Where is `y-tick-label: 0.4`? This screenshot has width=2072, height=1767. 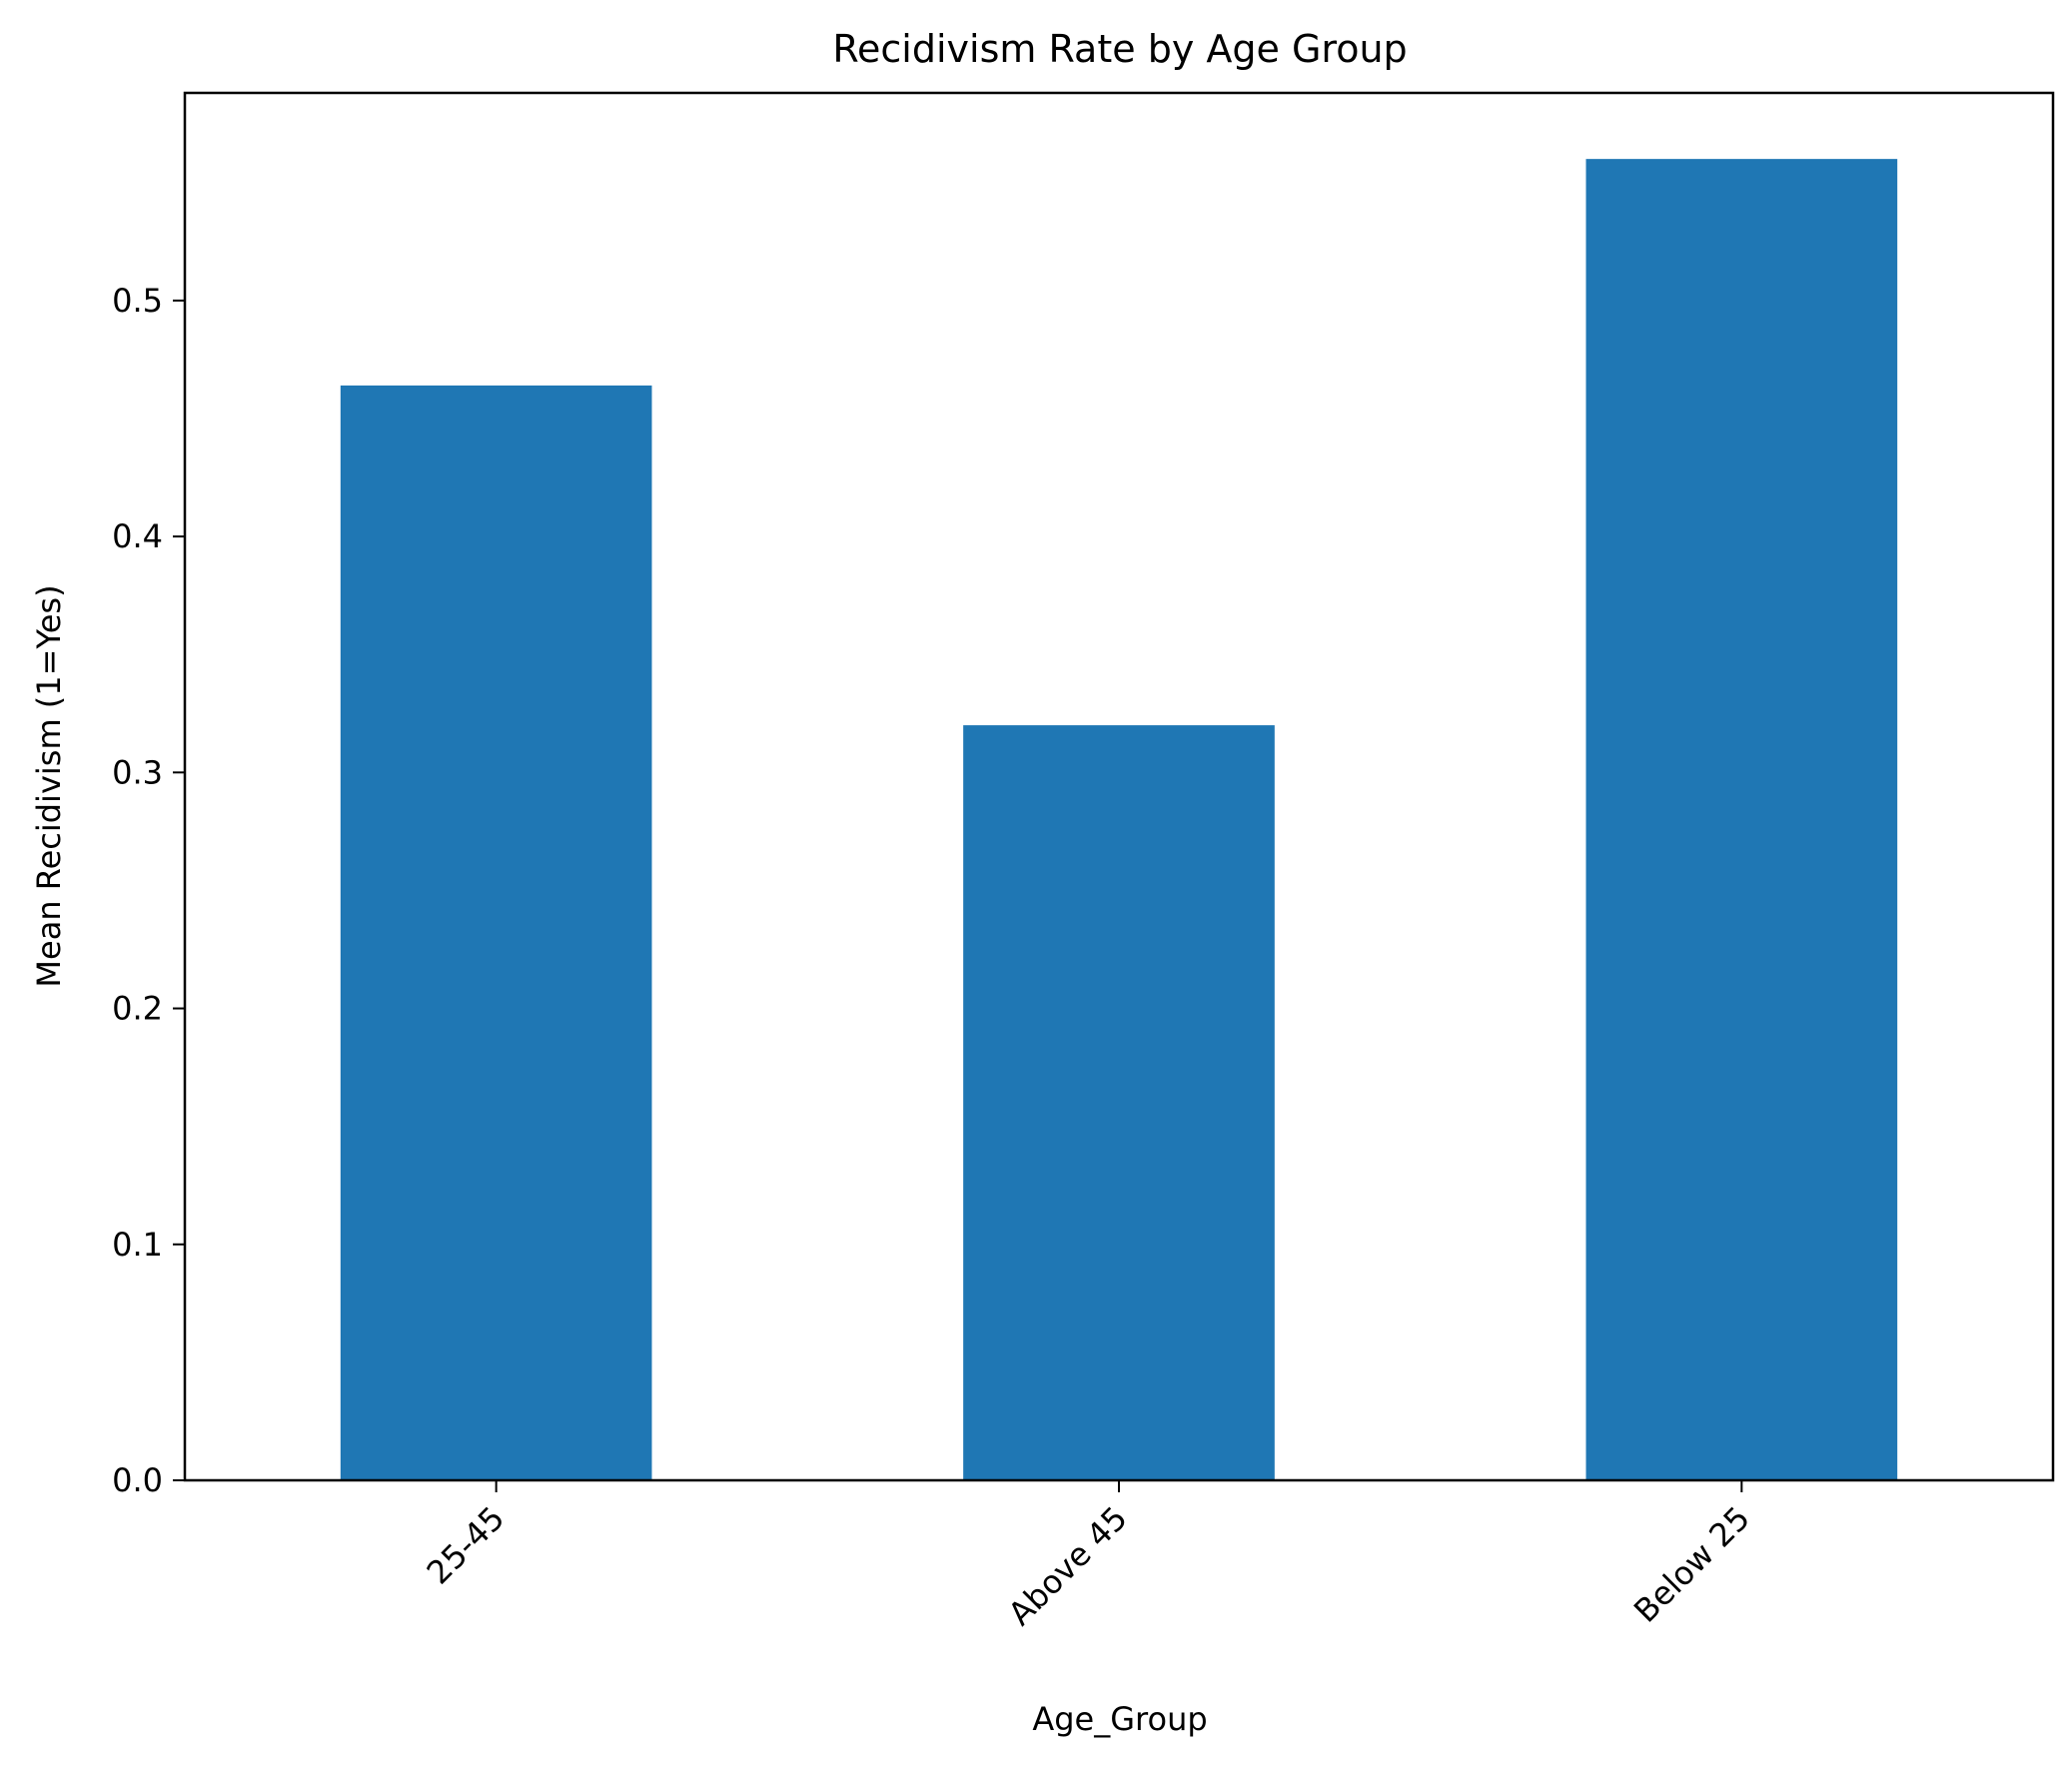
y-tick-label: 0.4 is located at coordinates (137, 536).